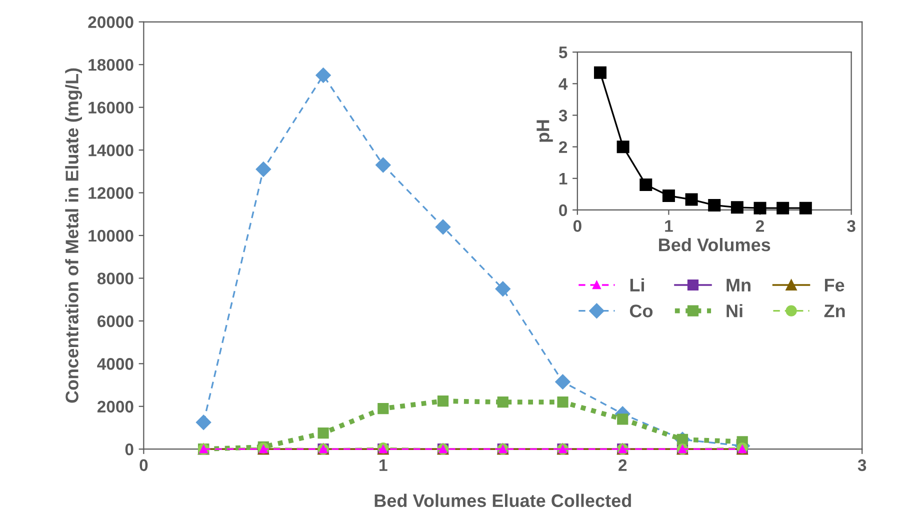  Describe the element at coordinates (563, 52) in the screenshot. I see `y-tick-label: 5` at that location.